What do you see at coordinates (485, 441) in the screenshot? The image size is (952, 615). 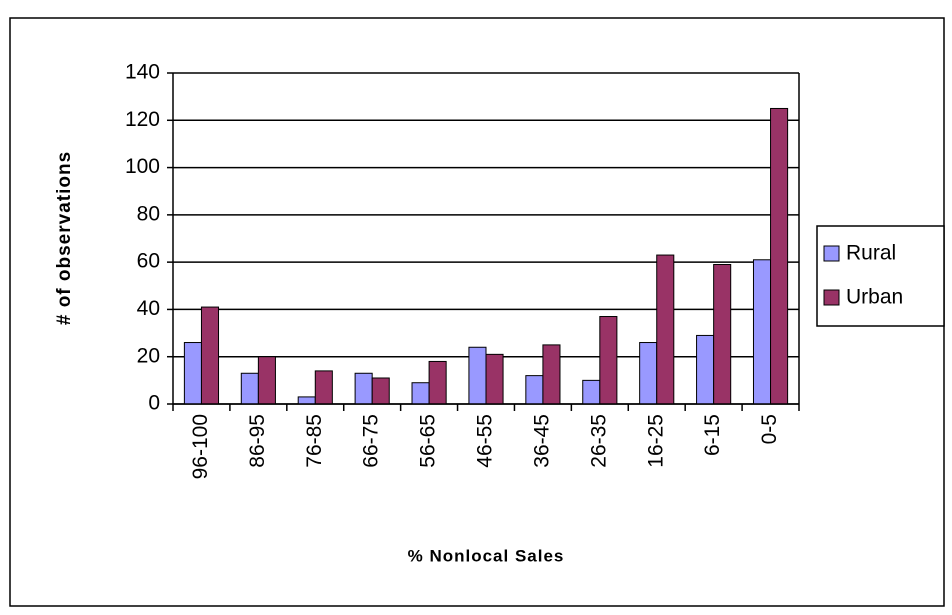 I see `x-tick-label: 46-55` at bounding box center [485, 441].